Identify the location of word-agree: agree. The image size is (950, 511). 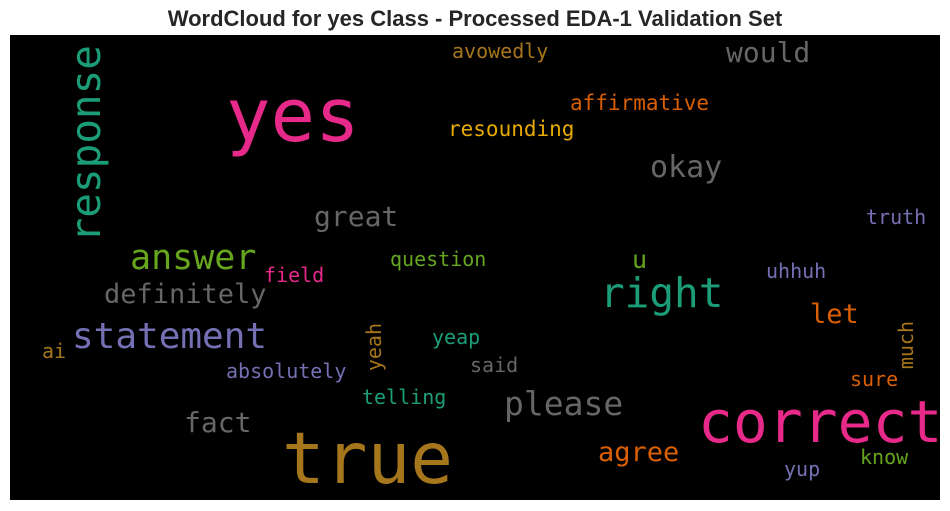
(639, 452).